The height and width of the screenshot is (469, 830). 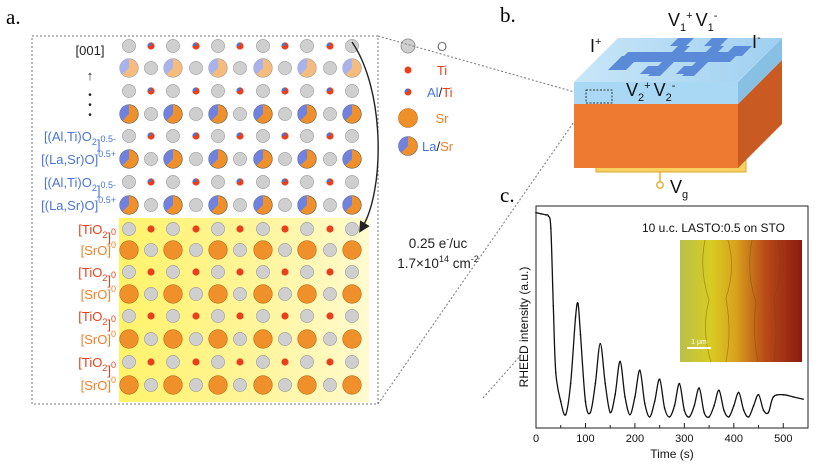 I want to click on charge-transfer-arrow, so click(x=365, y=137).